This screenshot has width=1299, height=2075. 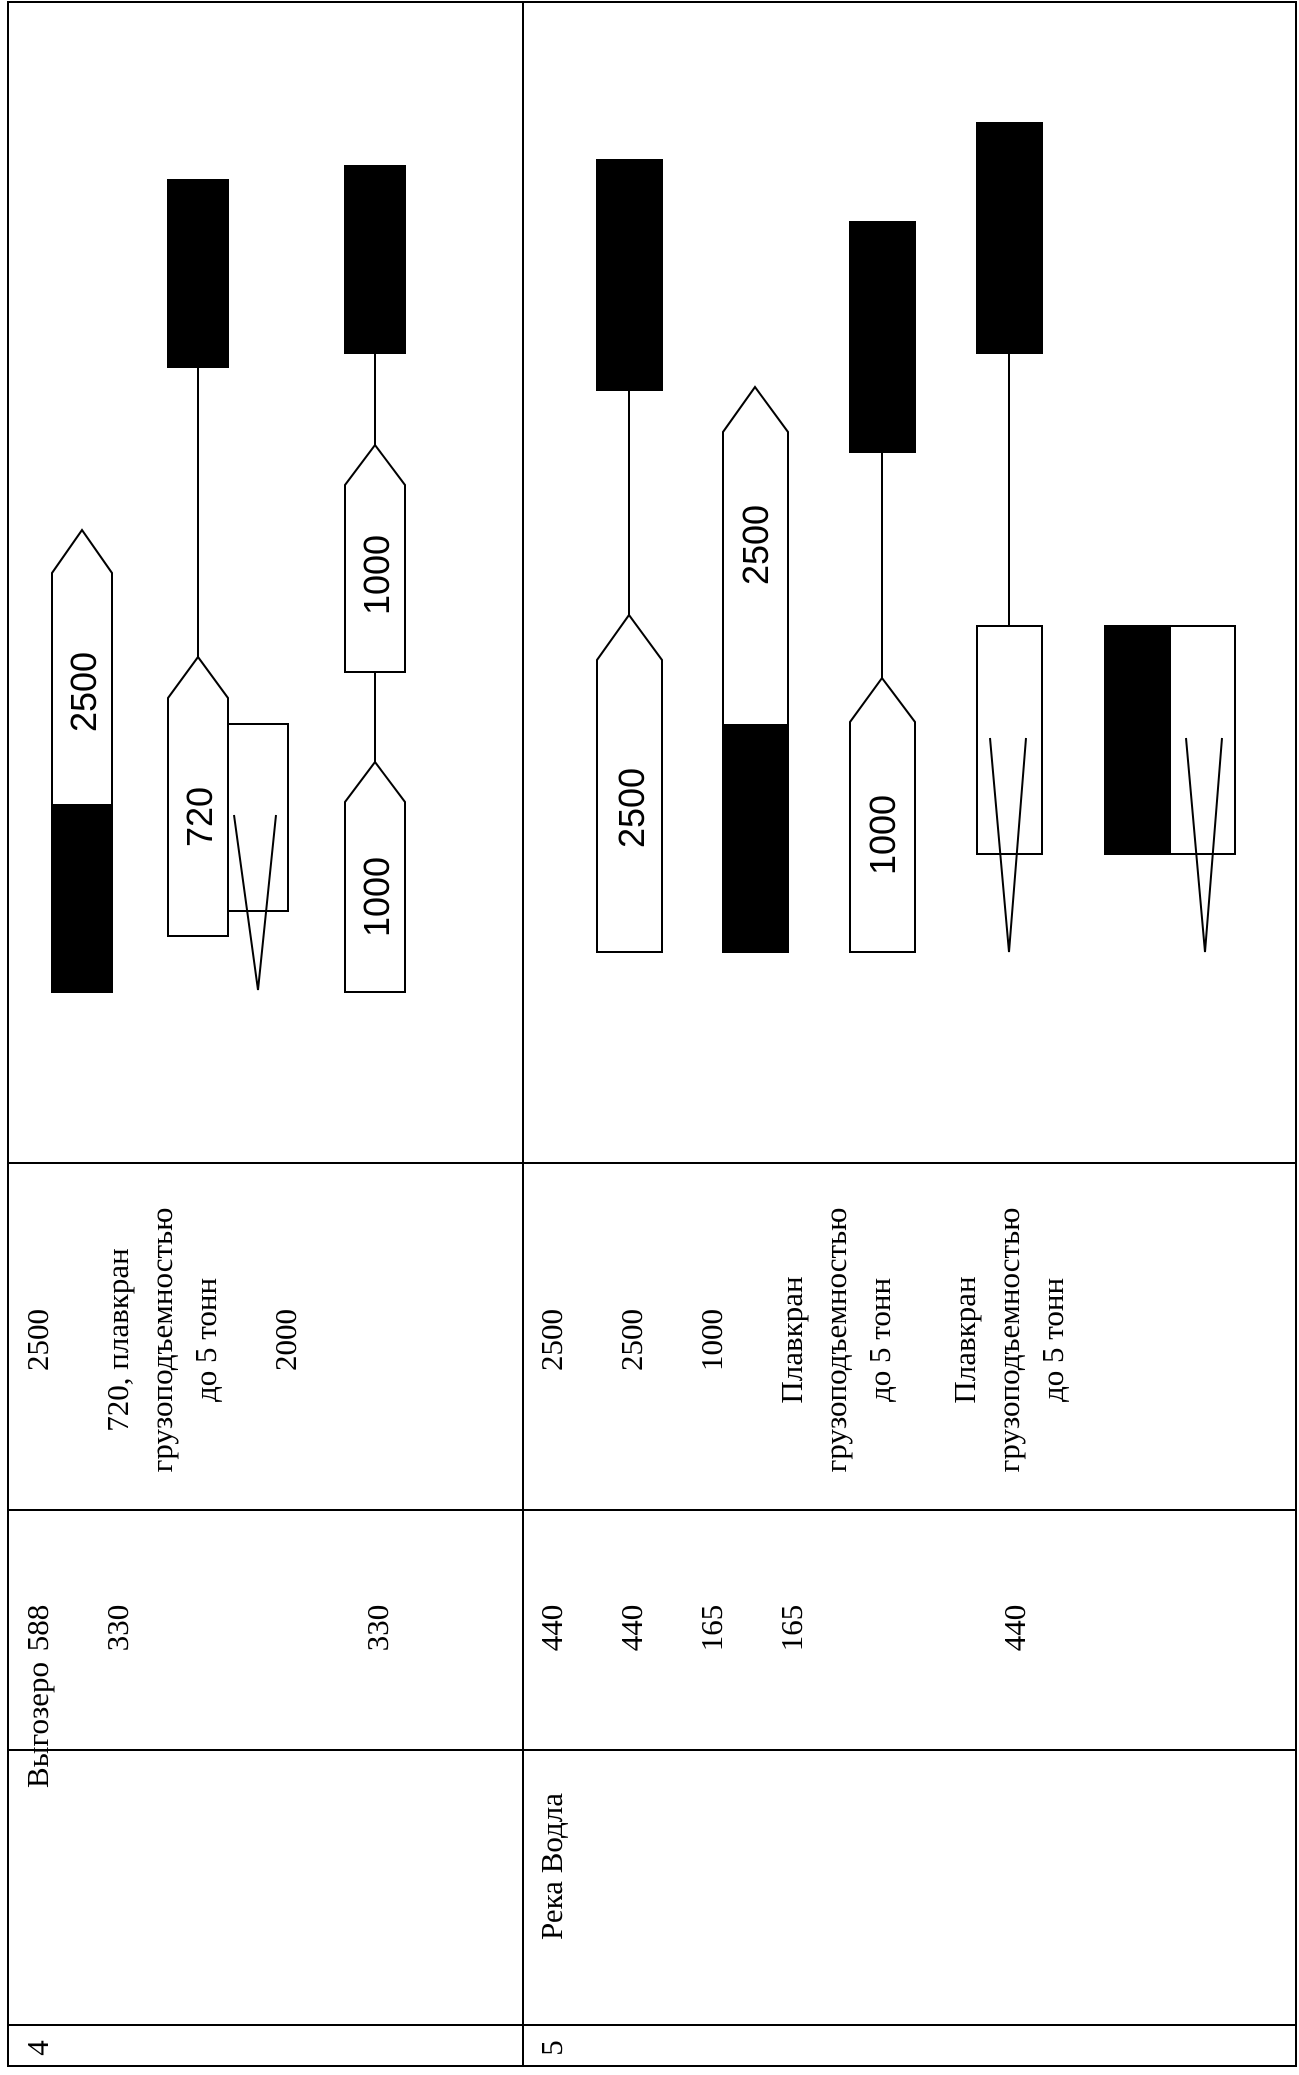 What do you see at coordinates (551, 1866) in the screenshot?
I see `location-name: Река Водла` at bounding box center [551, 1866].